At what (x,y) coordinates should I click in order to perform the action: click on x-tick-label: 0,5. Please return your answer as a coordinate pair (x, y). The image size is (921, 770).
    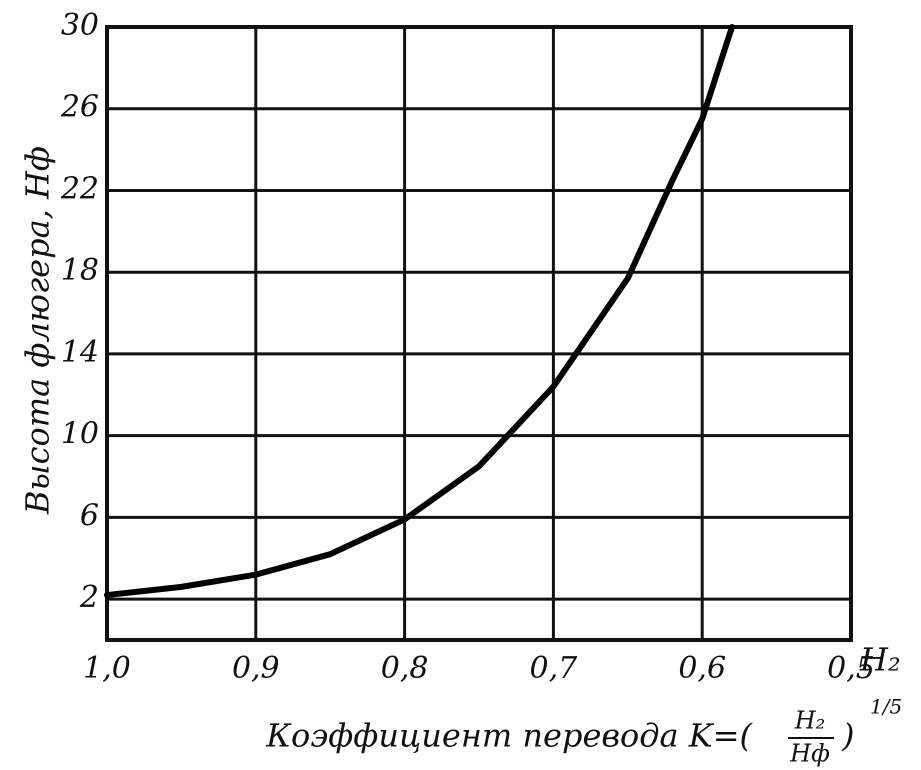
    Looking at the image, I should click on (851, 668).